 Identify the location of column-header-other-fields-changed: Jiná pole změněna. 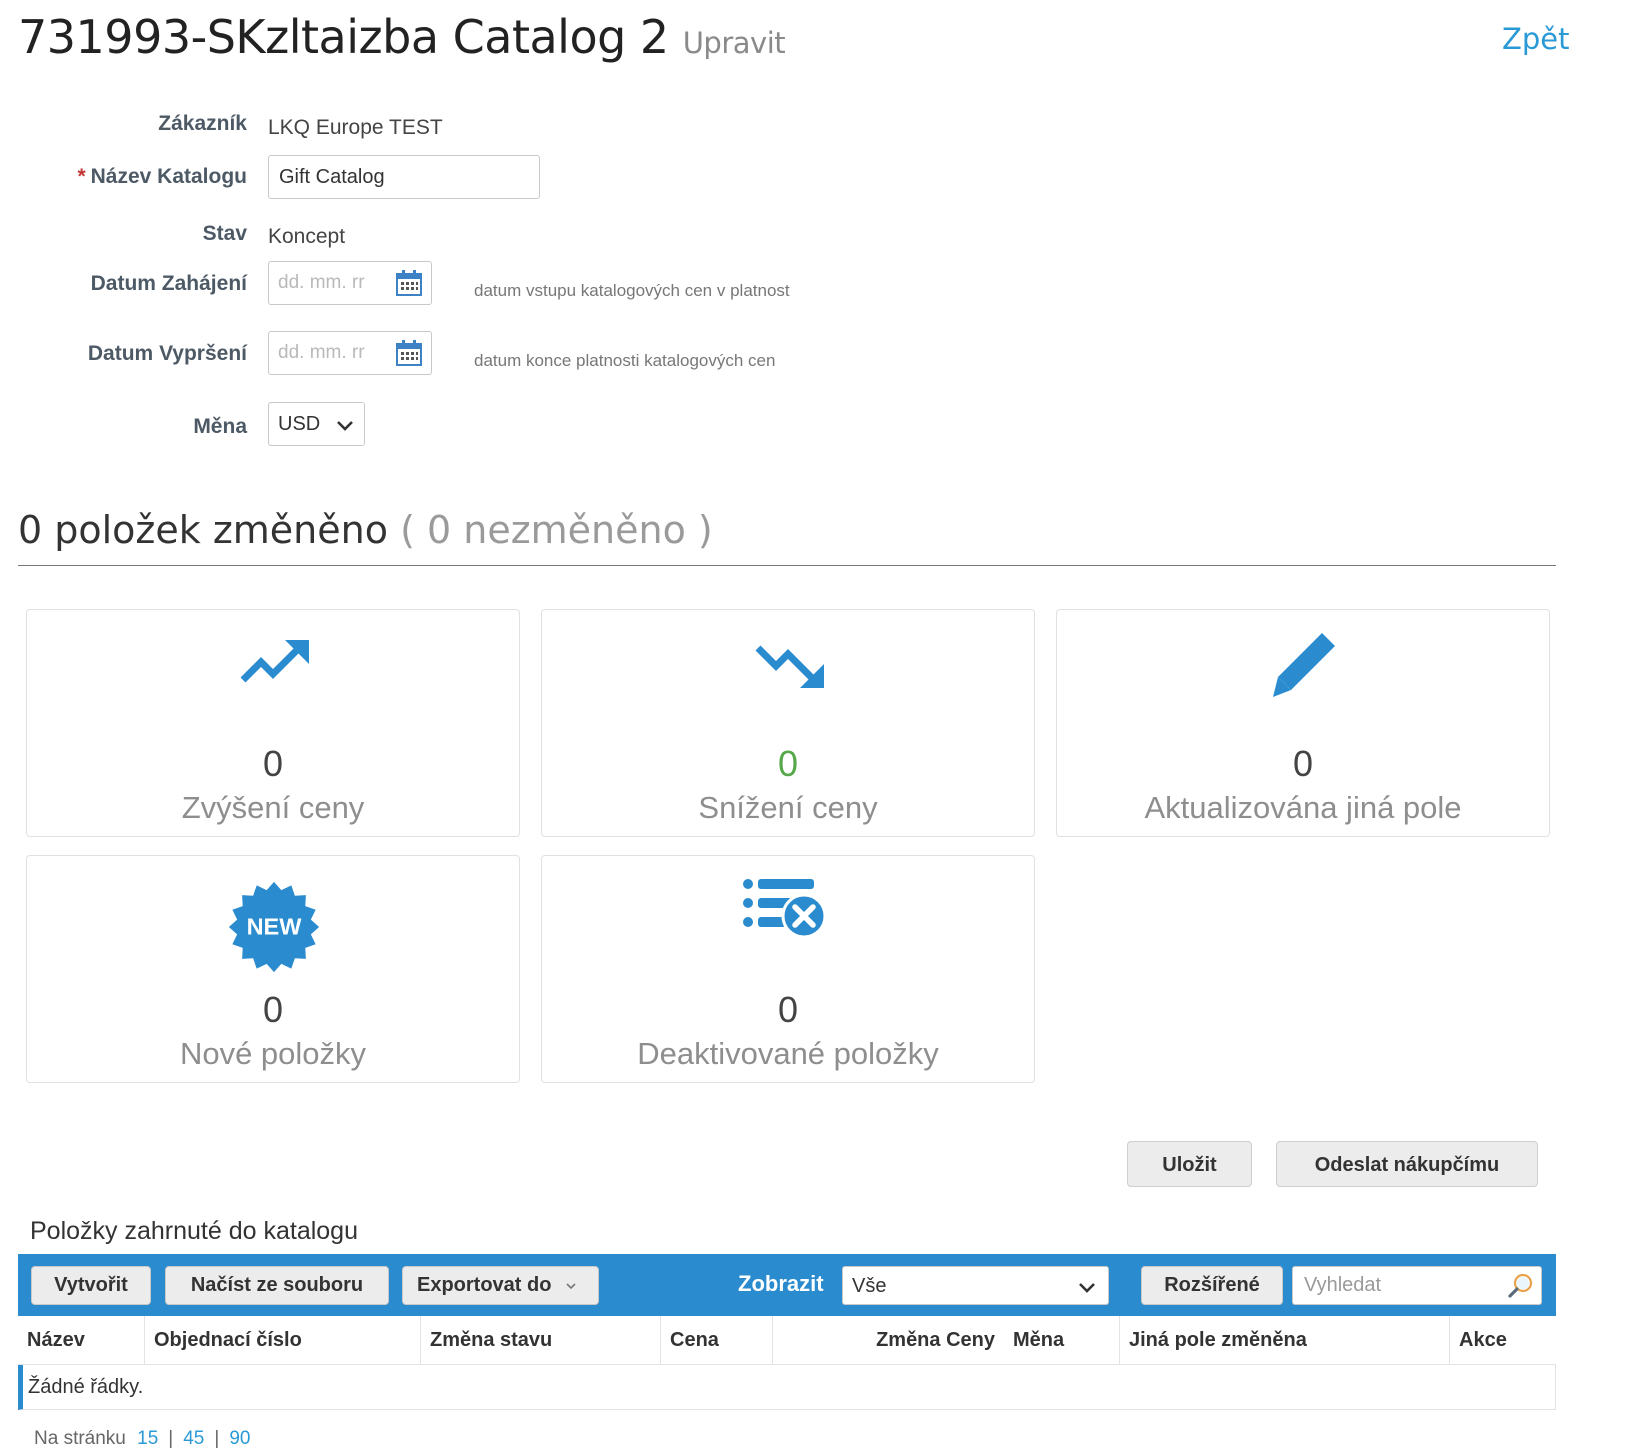
(1284, 1340).